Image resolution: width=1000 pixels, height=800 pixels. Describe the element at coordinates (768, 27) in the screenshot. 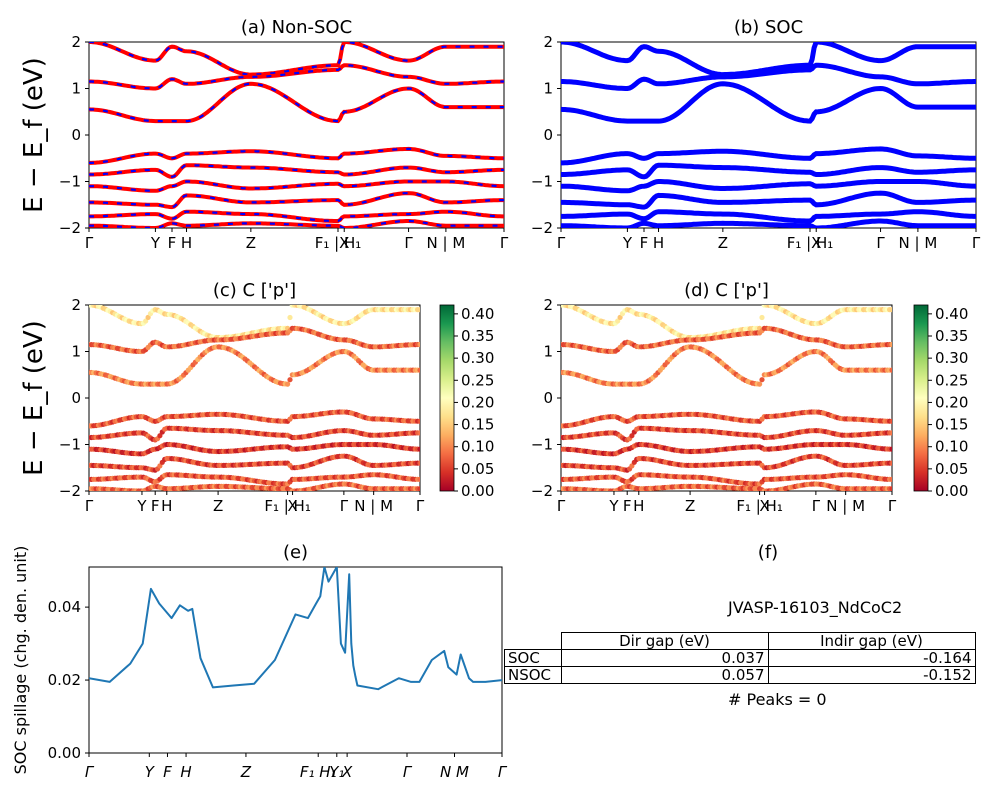

I see `panel-title: (b) SOC` at that location.